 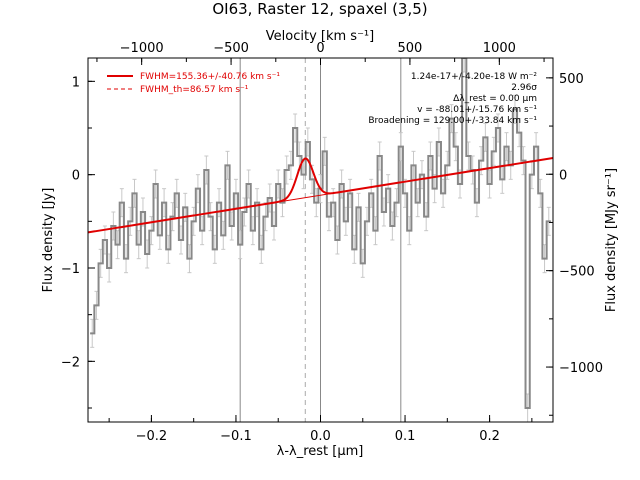 What do you see at coordinates (70, 362) in the screenshot?
I see `y-tick-label: −2` at bounding box center [70, 362].